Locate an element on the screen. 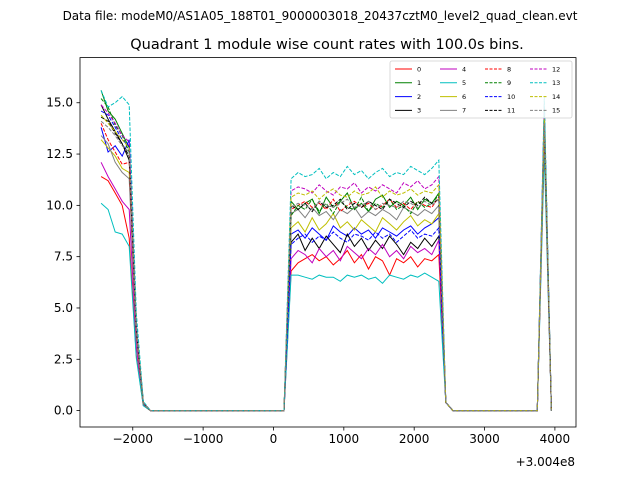  x-offset-label: +3.004e8 is located at coordinates (545, 462).